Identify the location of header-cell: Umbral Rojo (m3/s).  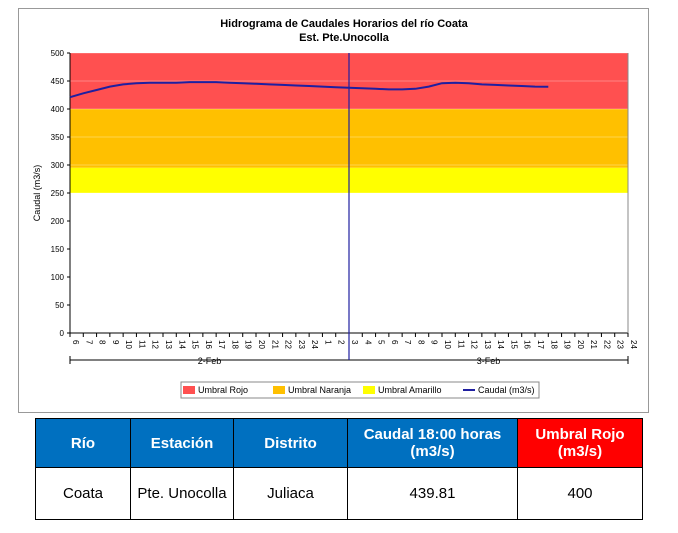
(580, 443).